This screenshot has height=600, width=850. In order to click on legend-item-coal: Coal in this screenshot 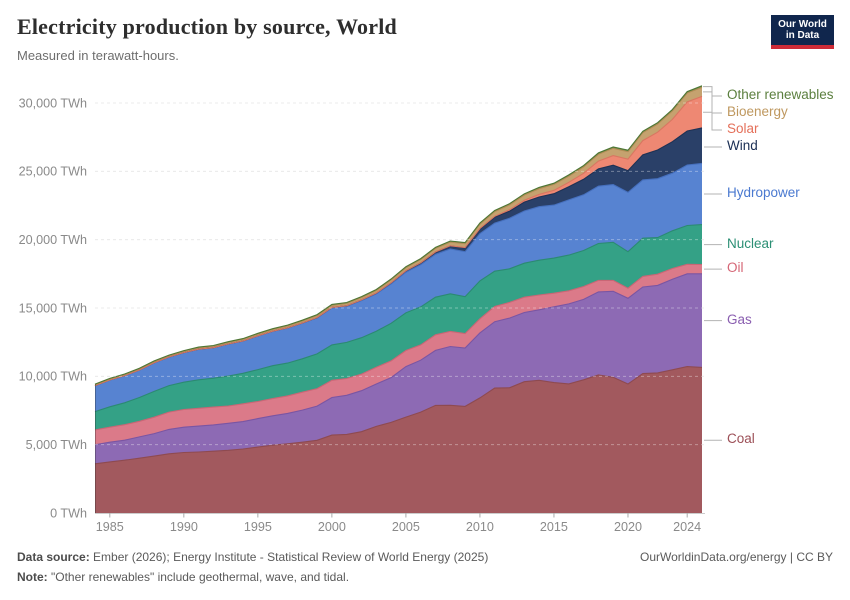, I will do `click(741, 439)`.